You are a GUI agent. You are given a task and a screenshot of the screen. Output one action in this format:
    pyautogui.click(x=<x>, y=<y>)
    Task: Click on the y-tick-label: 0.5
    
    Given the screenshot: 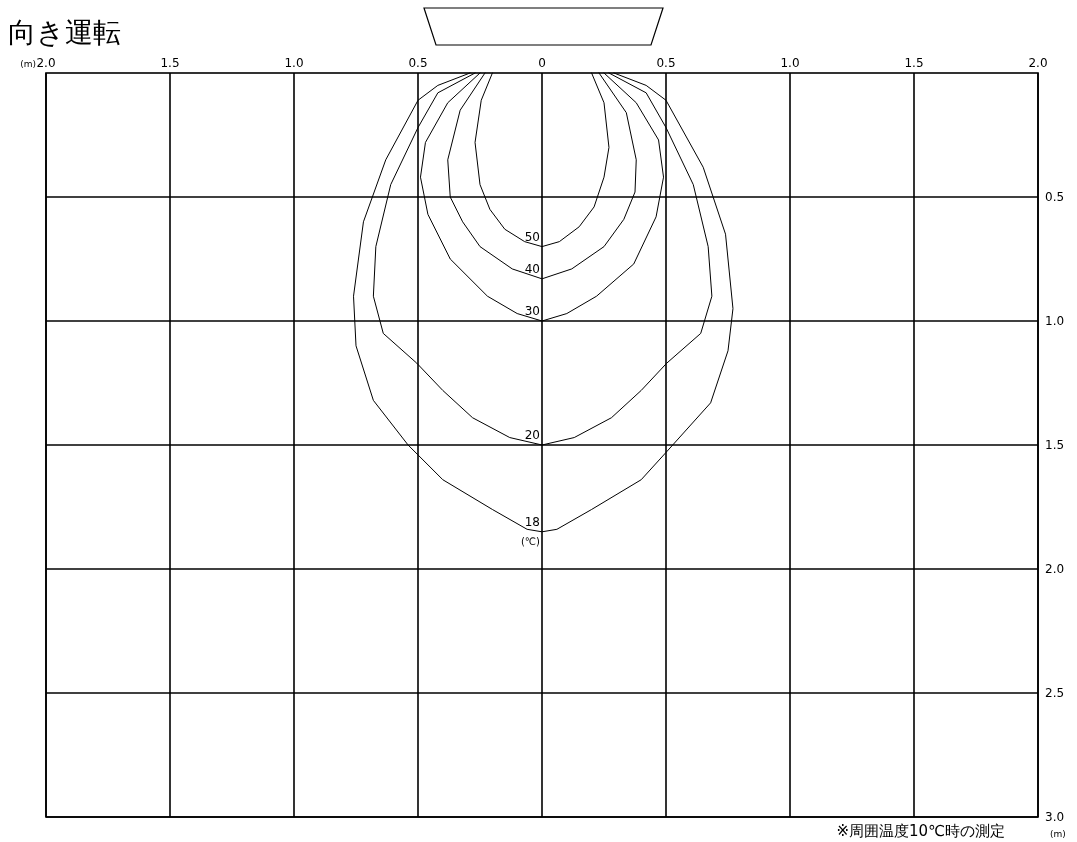 What is the action you would take?
    pyautogui.click(x=1055, y=197)
    